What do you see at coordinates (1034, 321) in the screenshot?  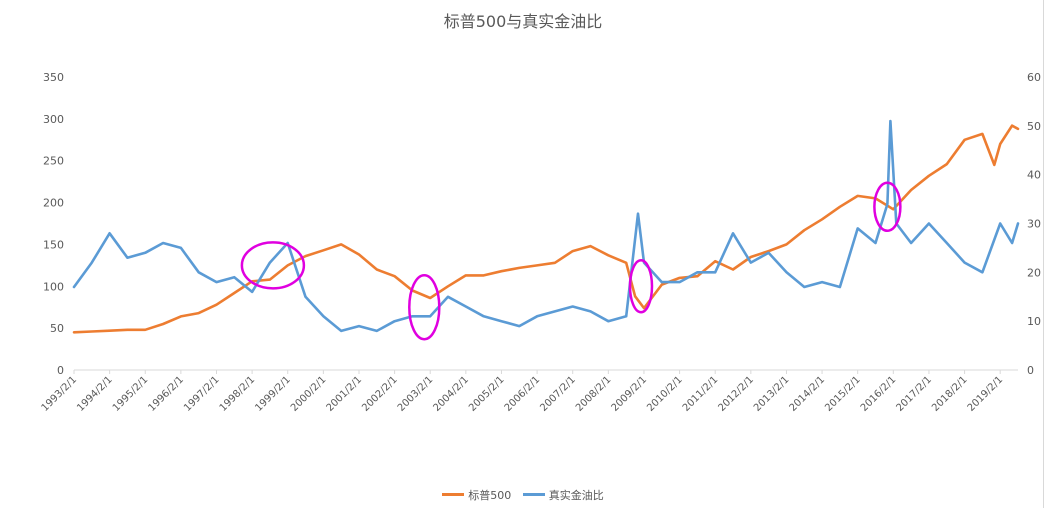 I see `right-tick-label: 10` at bounding box center [1034, 321].